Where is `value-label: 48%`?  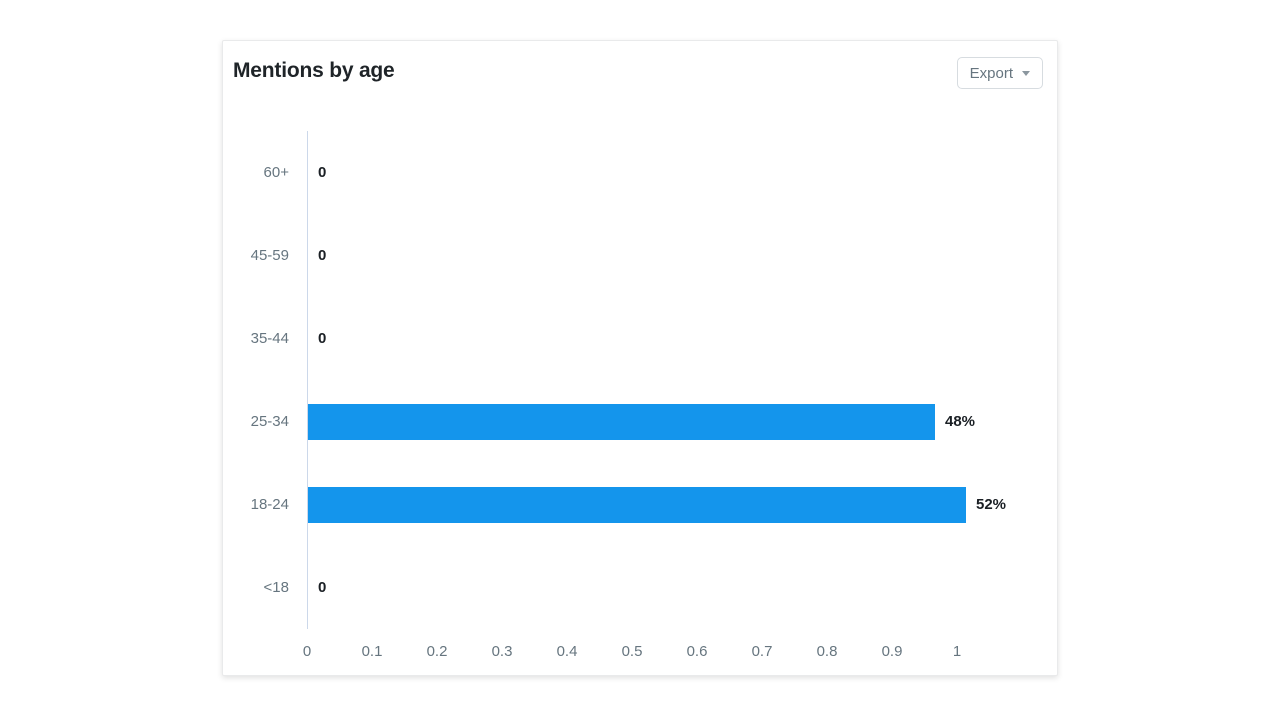
value-label: 48% is located at coordinates (960, 421).